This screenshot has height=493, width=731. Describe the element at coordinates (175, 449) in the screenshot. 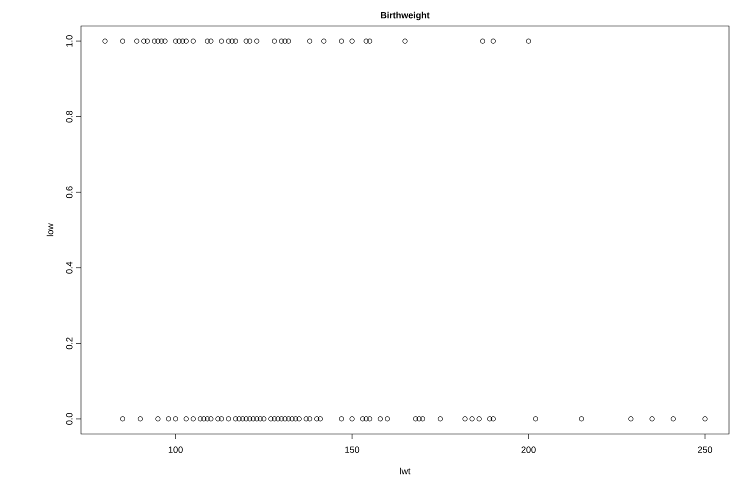

I see `x-tick-label: 100` at that location.